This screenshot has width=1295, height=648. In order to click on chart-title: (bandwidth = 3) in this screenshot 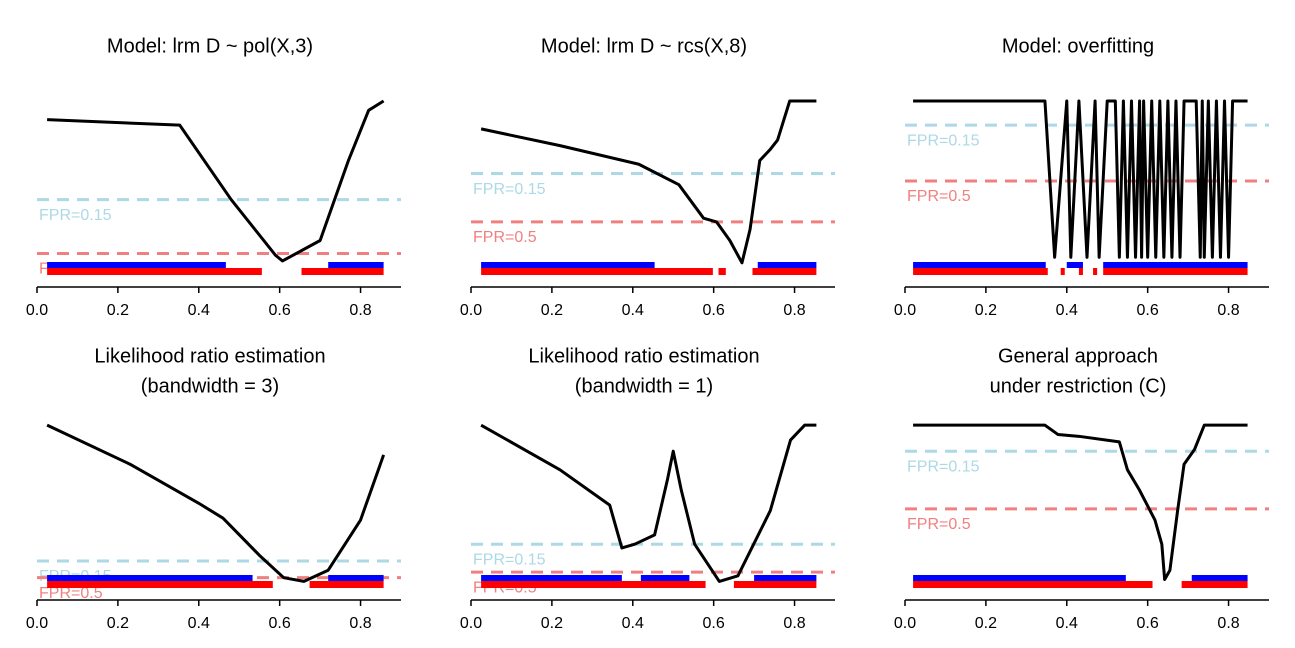, I will do `click(210, 386)`.